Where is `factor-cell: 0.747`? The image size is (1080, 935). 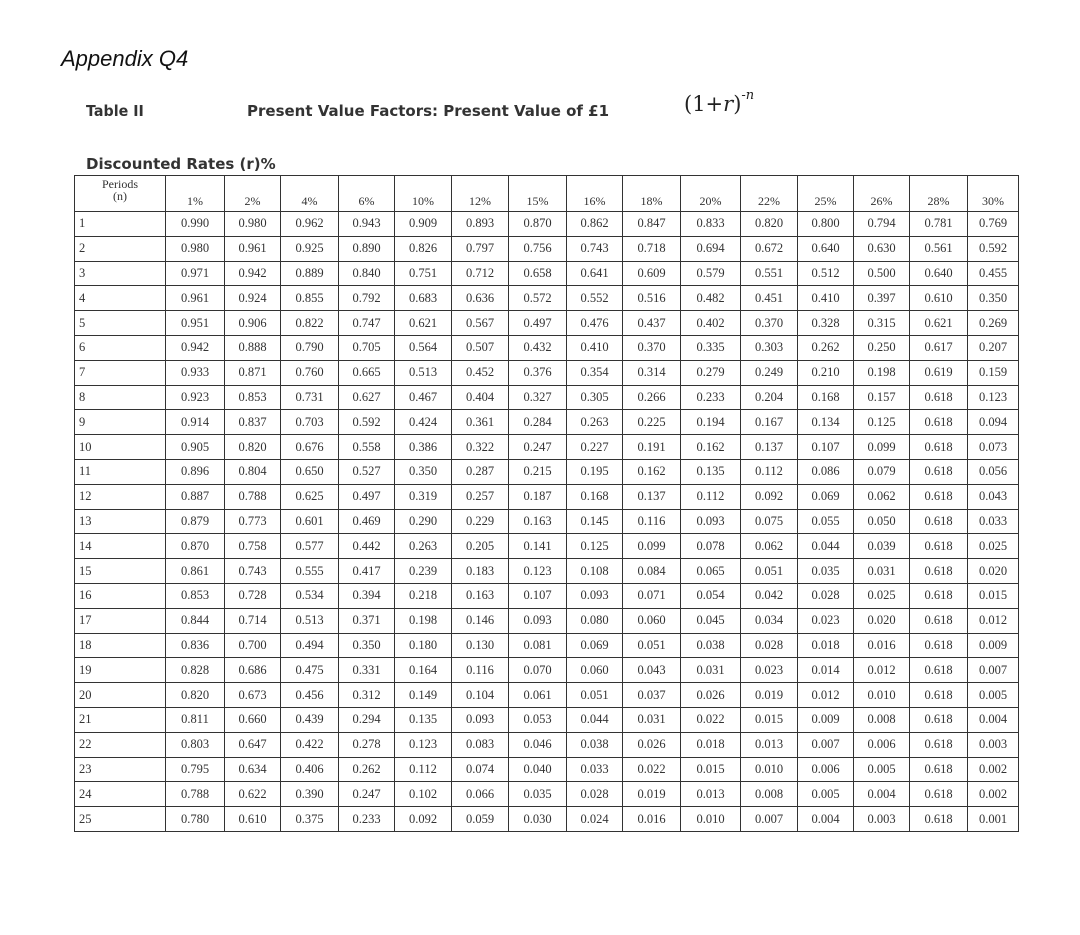 factor-cell: 0.747 is located at coordinates (366, 323).